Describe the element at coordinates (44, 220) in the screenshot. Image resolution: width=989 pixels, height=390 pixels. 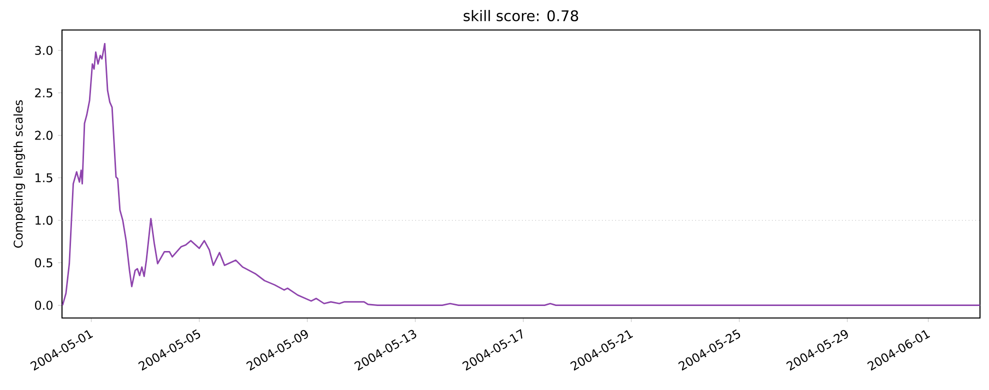
I see `y-tick-label: 1.0` at that location.